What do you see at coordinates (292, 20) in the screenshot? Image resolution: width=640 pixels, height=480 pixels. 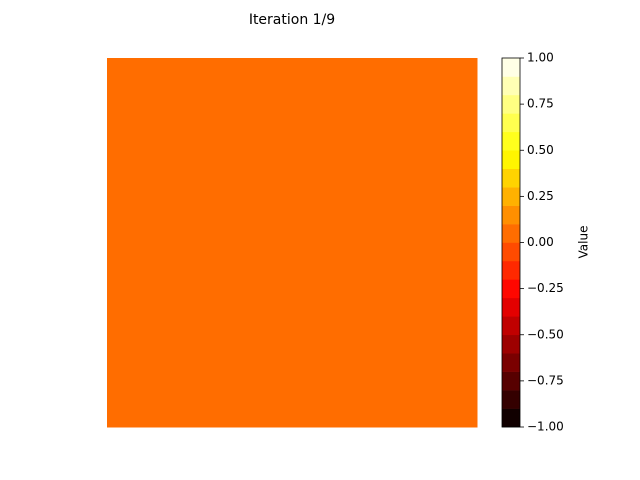 I see `chart-title: Iteration 1/9` at bounding box center [292, 20].